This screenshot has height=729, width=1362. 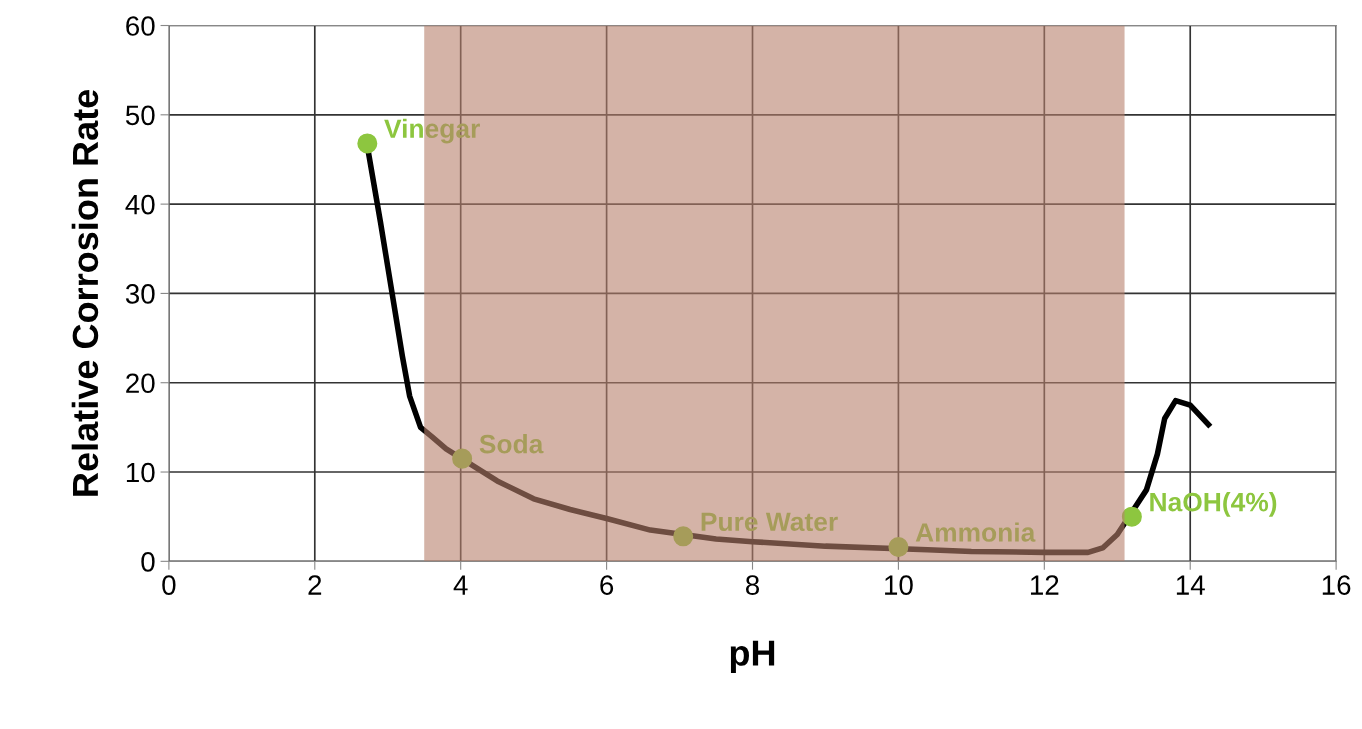 What do you see at coordinates (752, 656) in the screenshot?
I see `x-axis-title: pH` at bounding box center [752, 656].